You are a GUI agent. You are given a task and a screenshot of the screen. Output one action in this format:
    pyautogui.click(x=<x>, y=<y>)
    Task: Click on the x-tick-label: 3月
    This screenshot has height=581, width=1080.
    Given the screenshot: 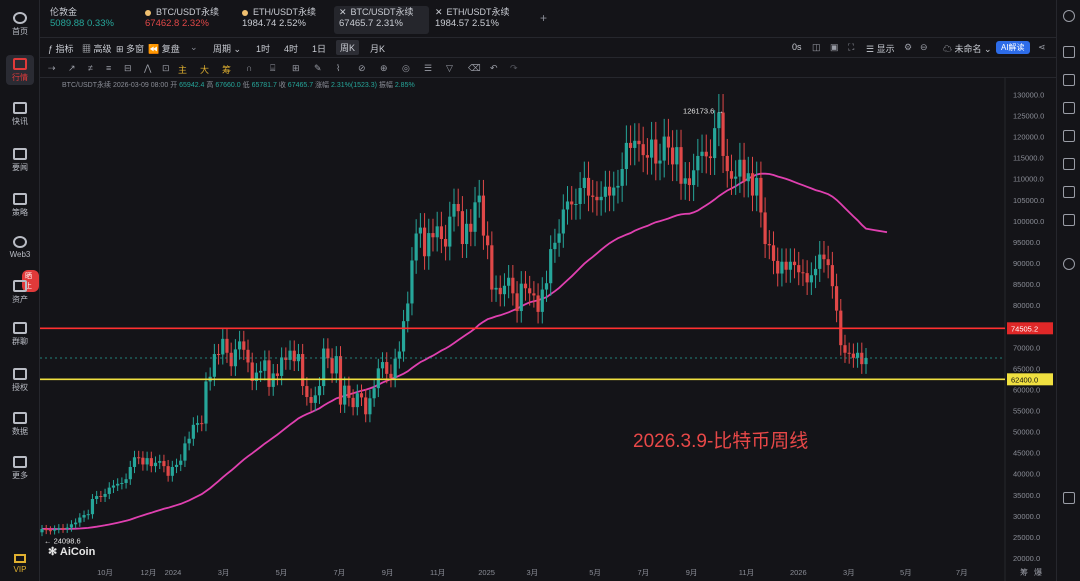 What is the action you would take?
    pyautogui.click(x=224, y=572)
    